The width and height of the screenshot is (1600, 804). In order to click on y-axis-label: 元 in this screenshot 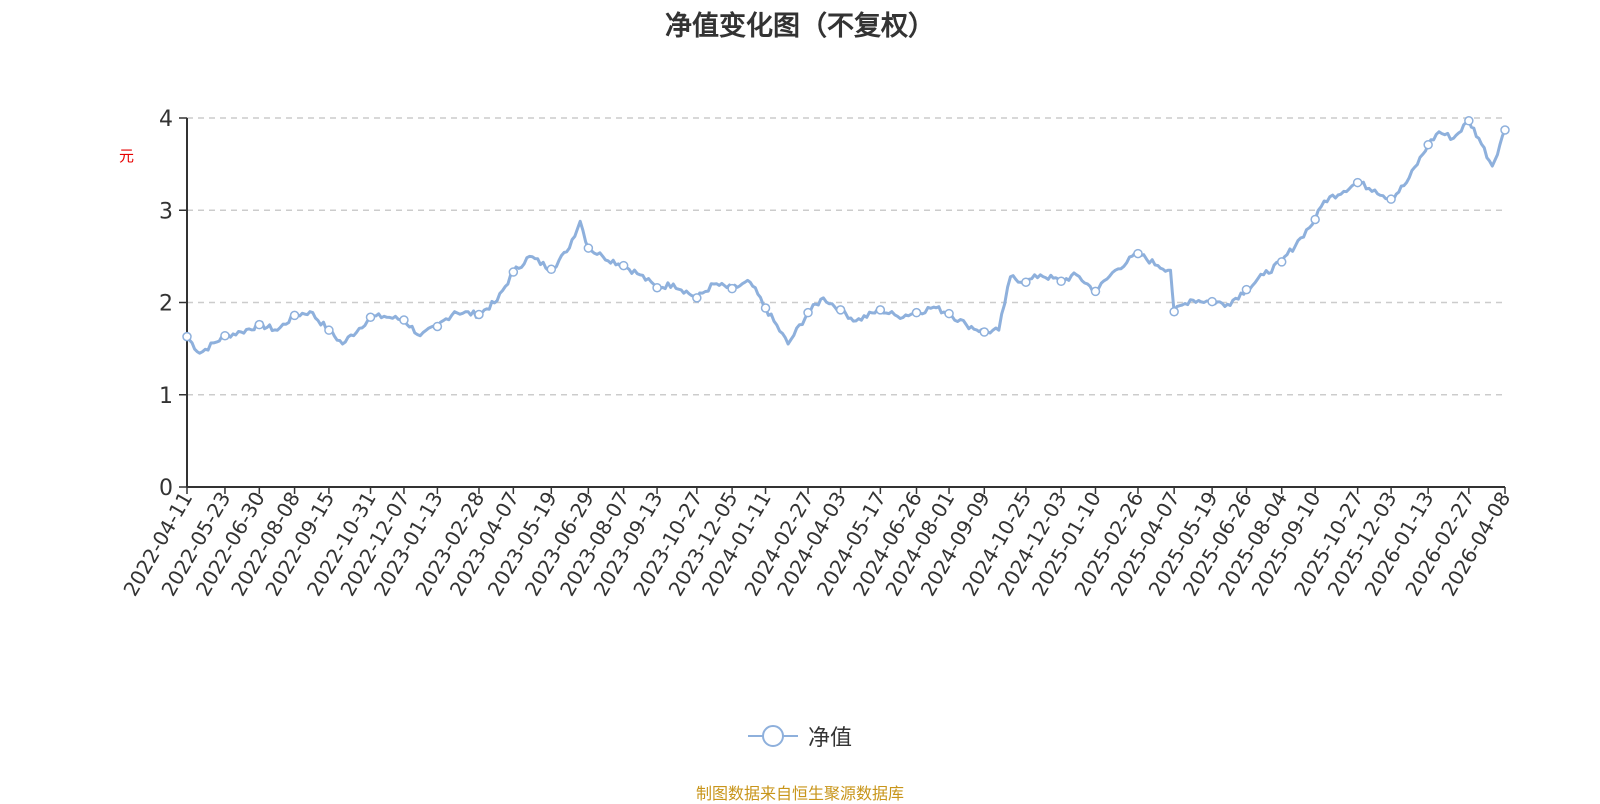, I will do `click(126, 155)`.